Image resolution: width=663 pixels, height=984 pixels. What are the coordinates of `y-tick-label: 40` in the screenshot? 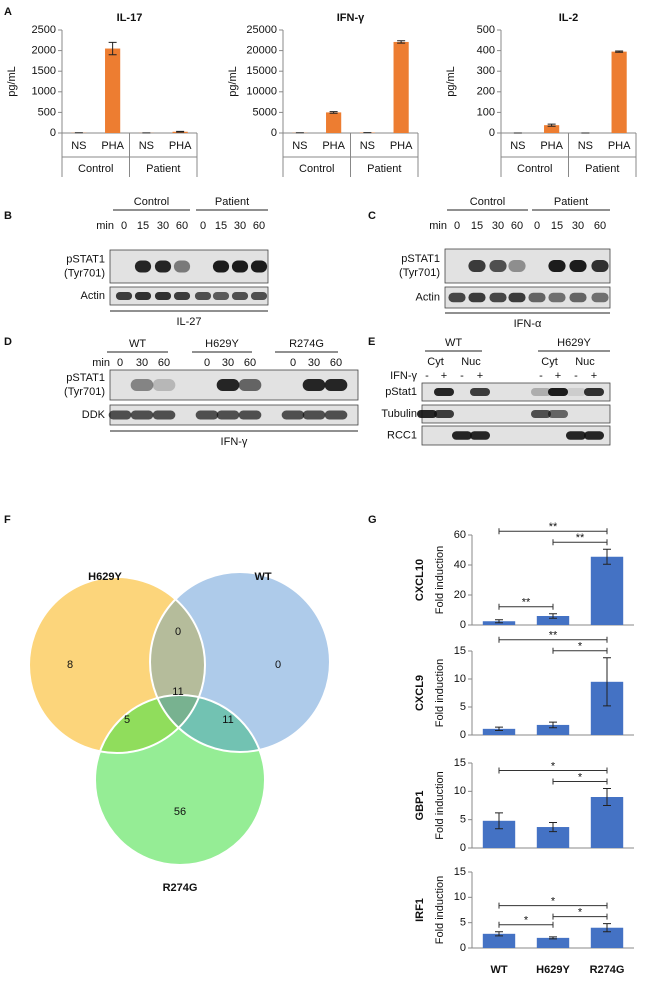 It's located at (460, 565).